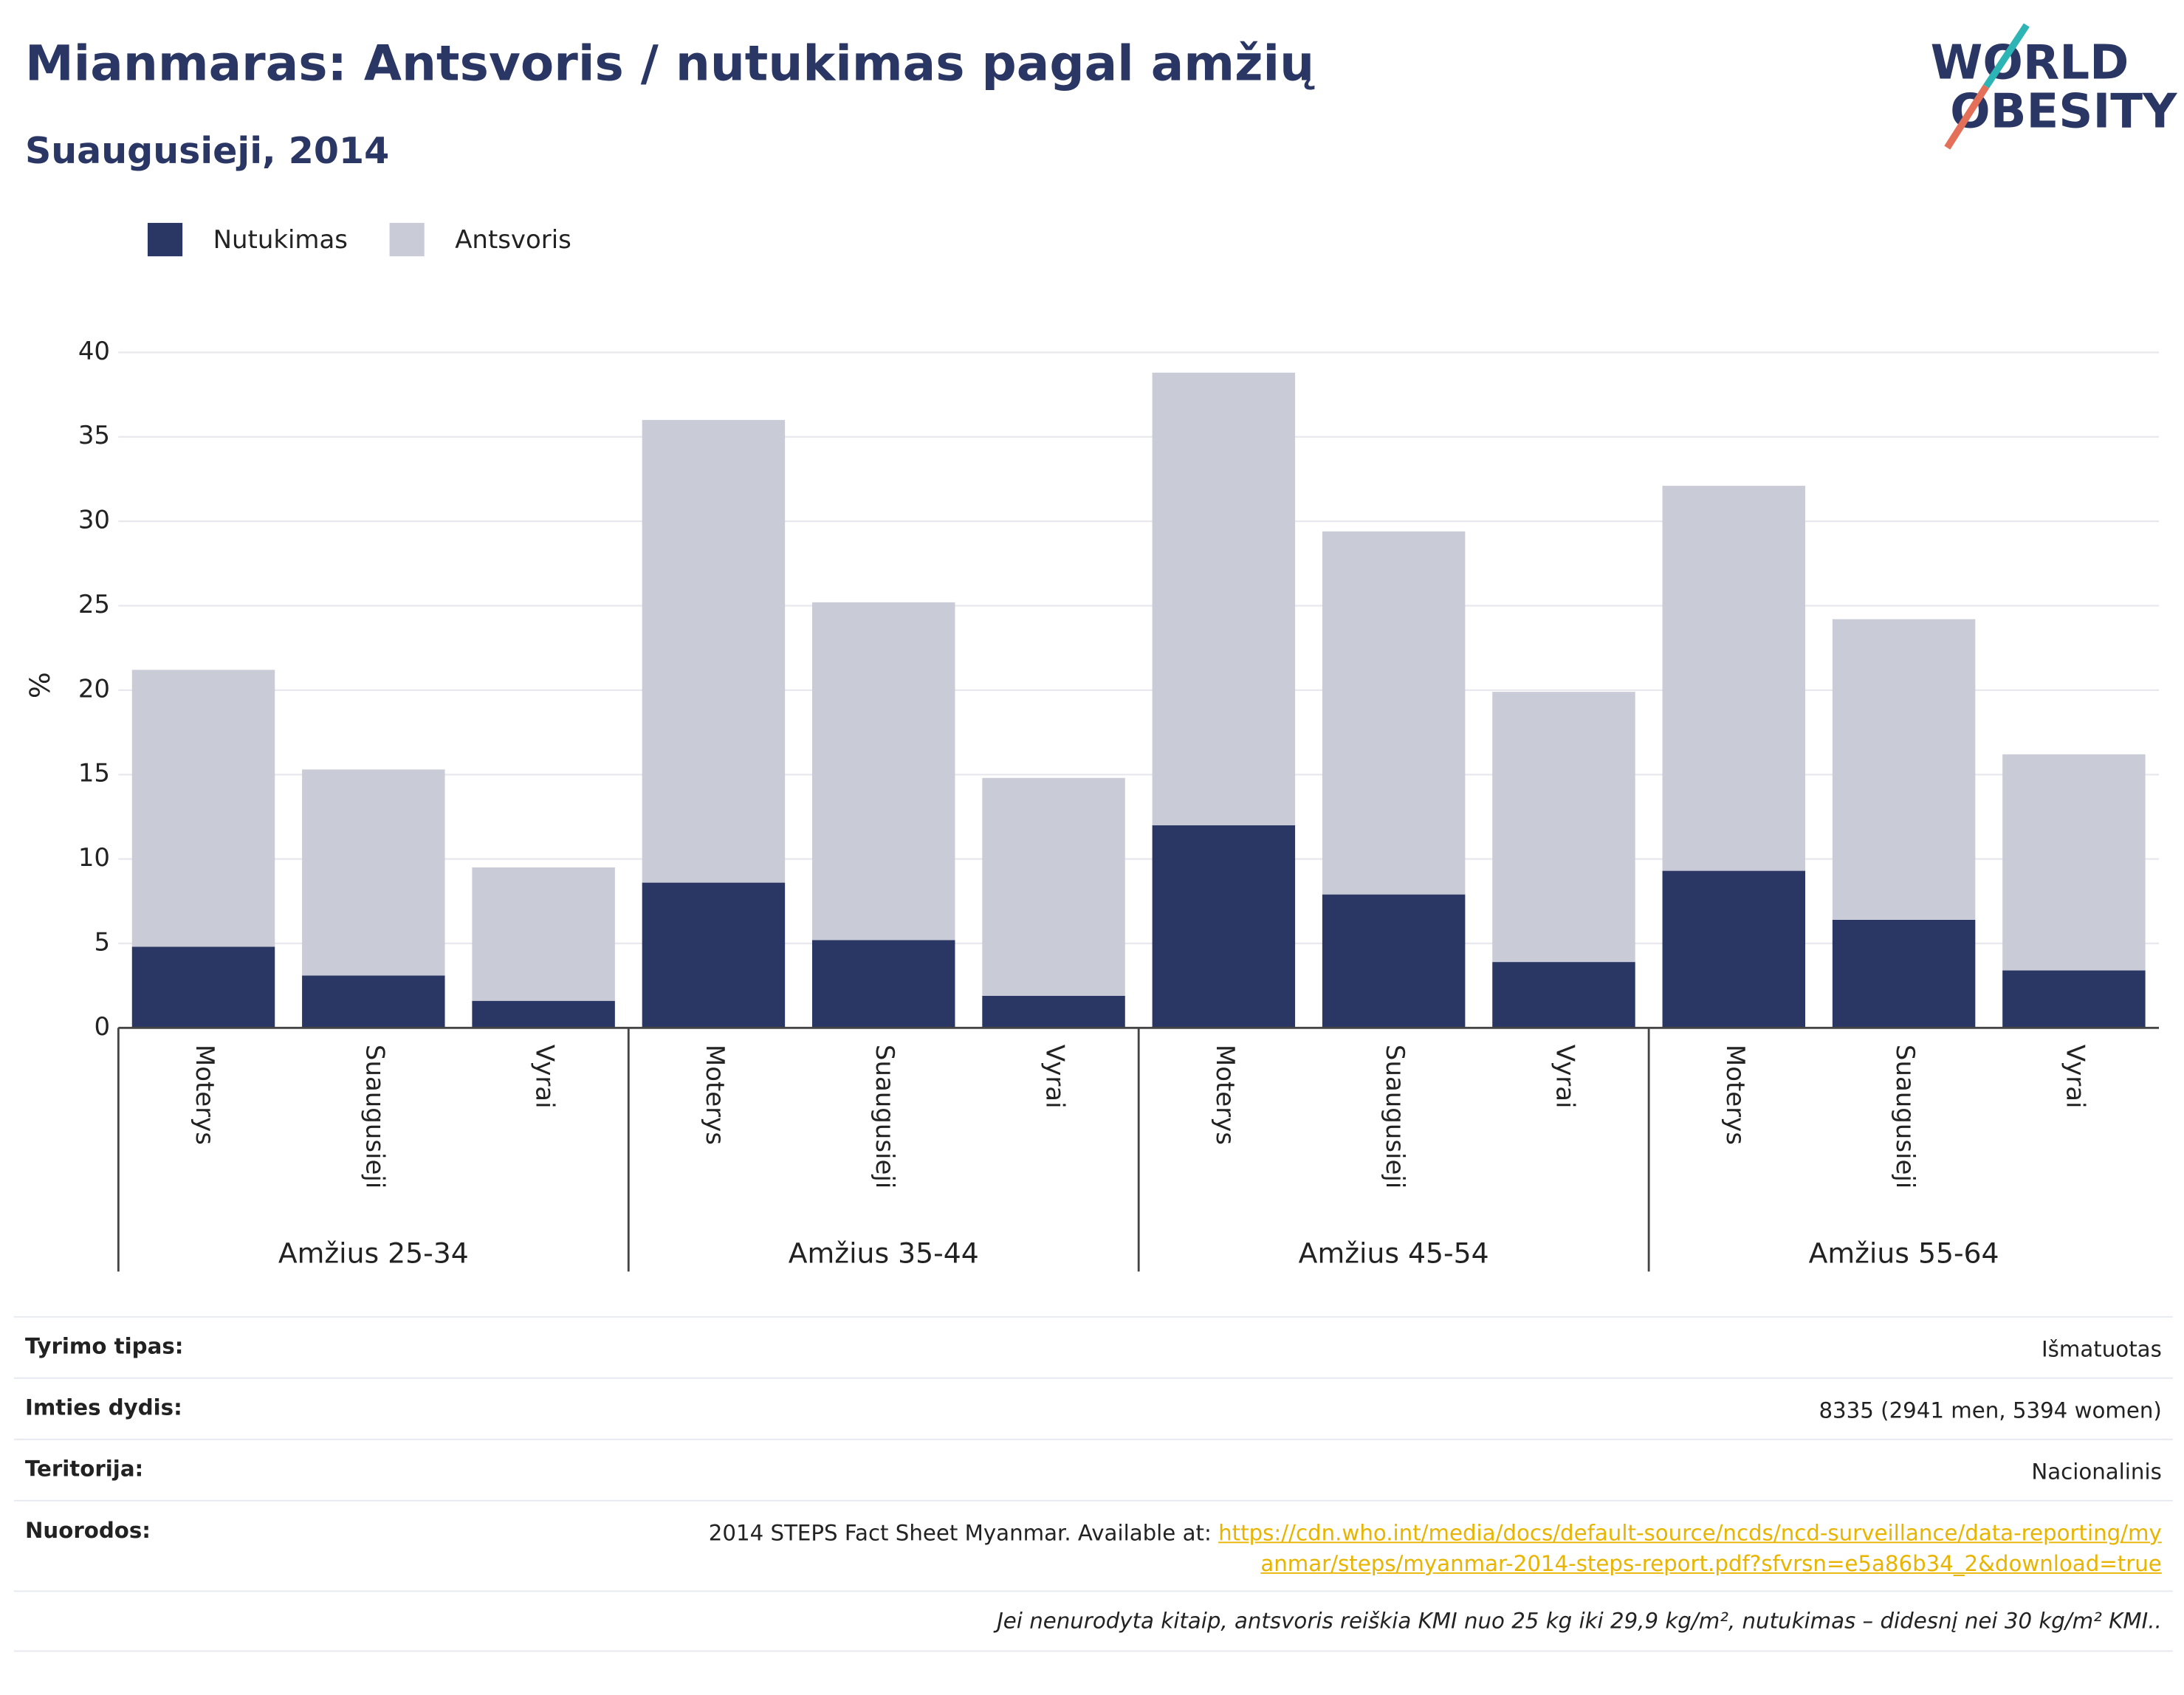 The image size is (2184, 1695). I want to click on info-text: Išmatuotas, so click(2102, 1350).